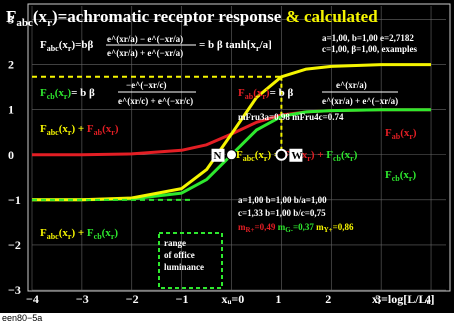 Image resolution: width=454 pixels, height=323 pixels. I want to click on y-tick-label: 3, so click(11, 20).